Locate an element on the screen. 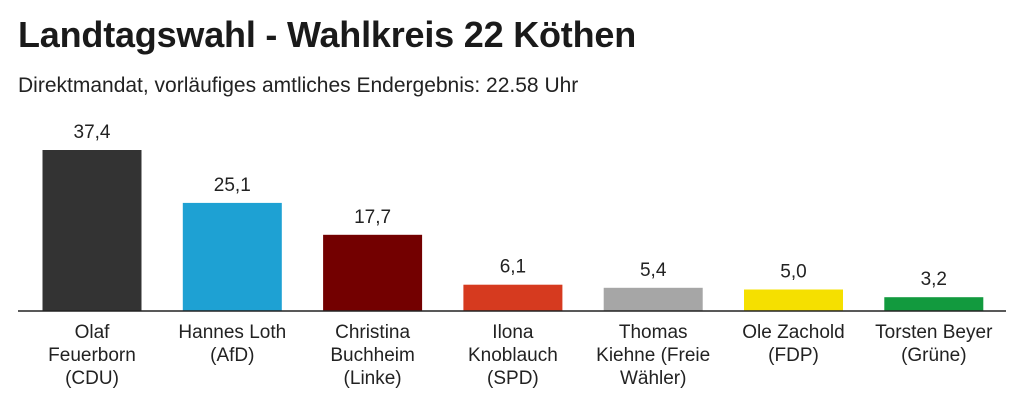 The width and height of the screenshot is (1024, 419). value-label-5: 5,0 is located at coordinates (793, 272).